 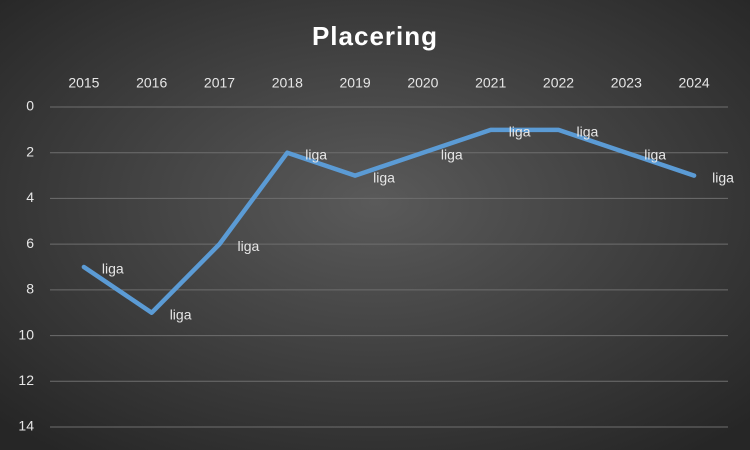 What do you see at coordinates (287, 83) in the screenshot?
I see `x-tick-label: 2018` at bounding box center [287, 83].